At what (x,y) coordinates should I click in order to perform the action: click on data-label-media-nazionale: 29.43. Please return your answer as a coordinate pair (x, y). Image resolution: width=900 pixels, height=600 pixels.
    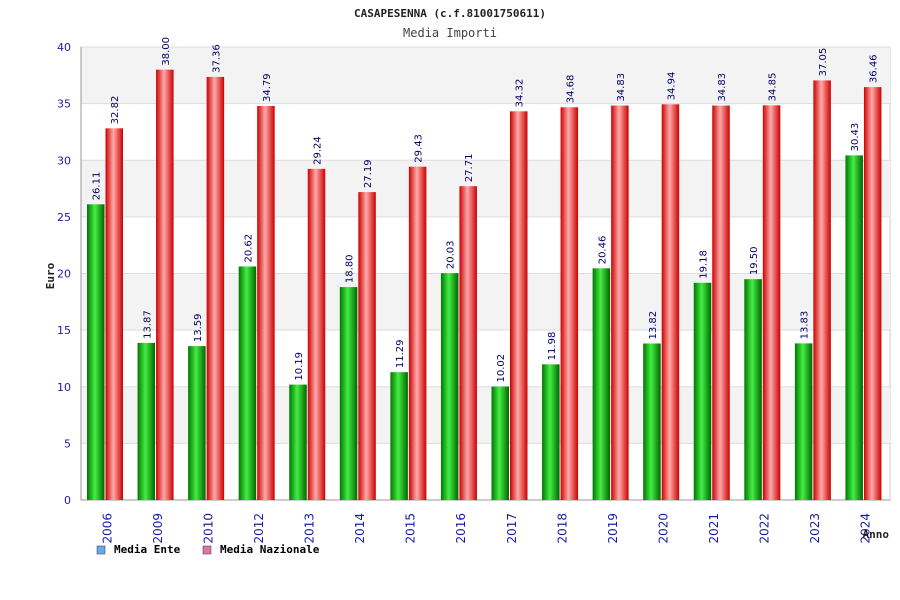
    Looking at the image, I should click on (419, 148).